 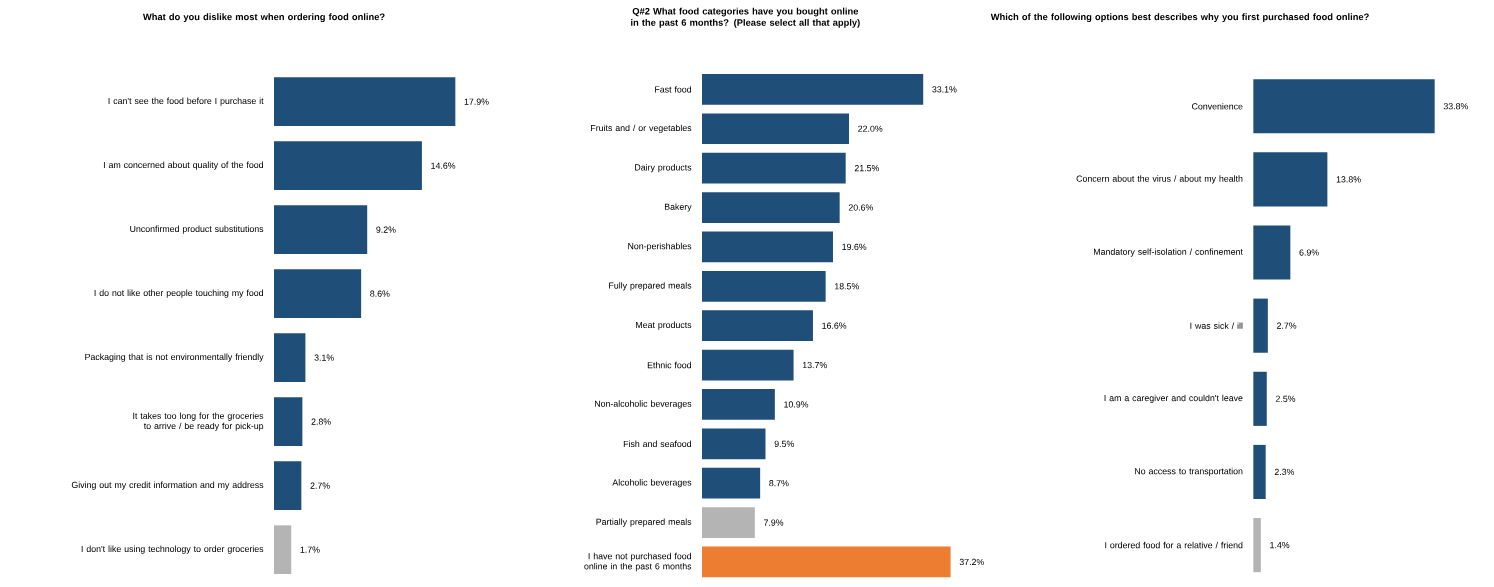 I want to click on y-tick-label: Bakery, so click(x=678, y=207).